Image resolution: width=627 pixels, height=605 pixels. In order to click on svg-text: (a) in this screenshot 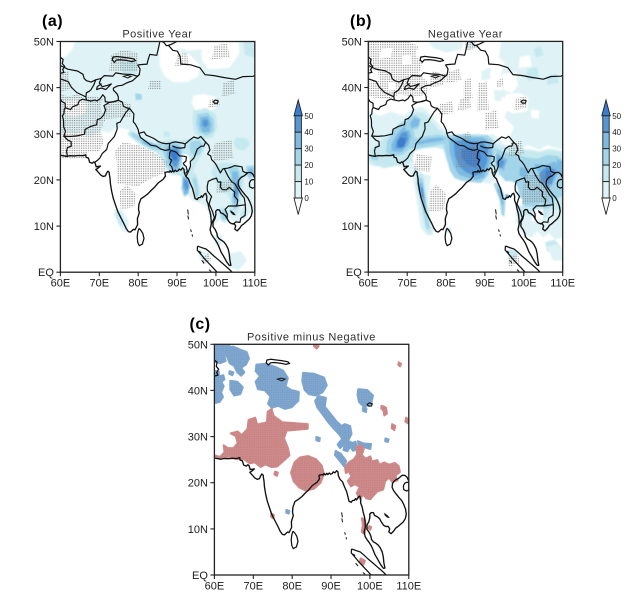, I will do `click(52, 21)`.